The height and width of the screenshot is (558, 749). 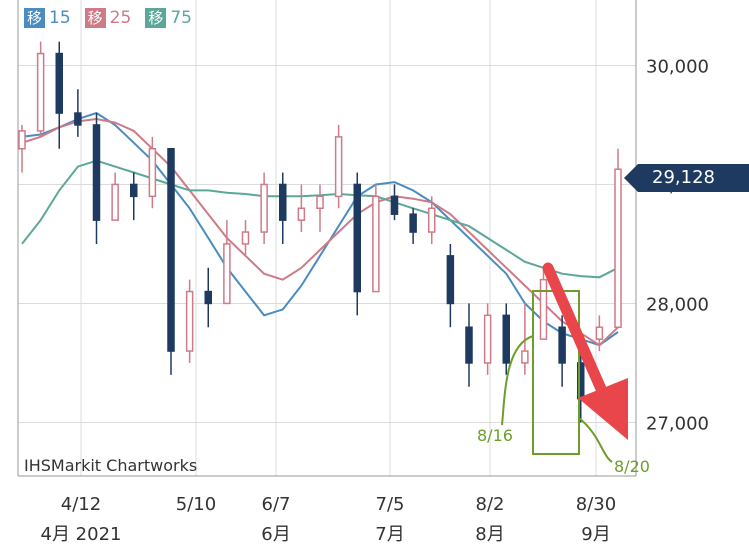 I want to click on annotation-end-label: 8/20, so click(x=632, y=466).